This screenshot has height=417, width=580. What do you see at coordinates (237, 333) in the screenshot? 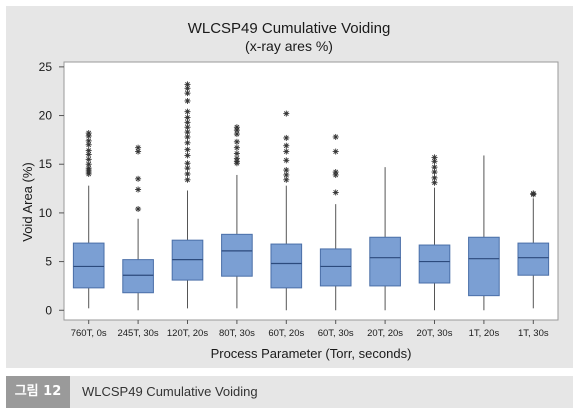
I see `x-tick-label: 80T, 30s` at bounding box center [237, 333].